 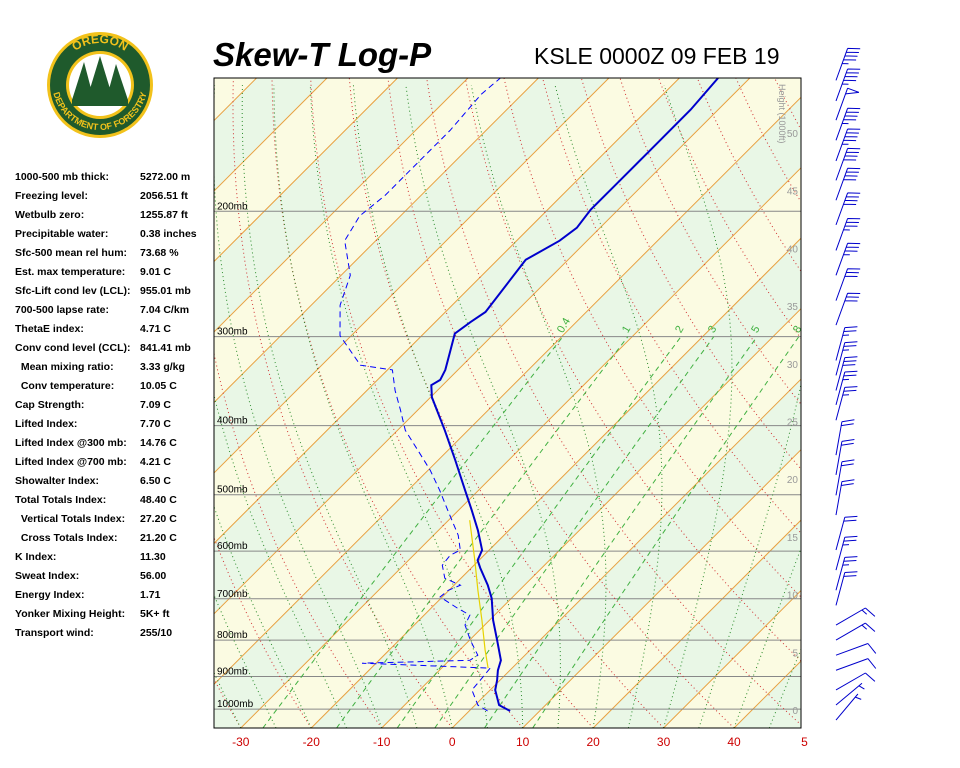 What do you see at coordinates (61, 234) in the screenshot?
I see `index-label: Precipitable water:` at bounding box center [61, 234].